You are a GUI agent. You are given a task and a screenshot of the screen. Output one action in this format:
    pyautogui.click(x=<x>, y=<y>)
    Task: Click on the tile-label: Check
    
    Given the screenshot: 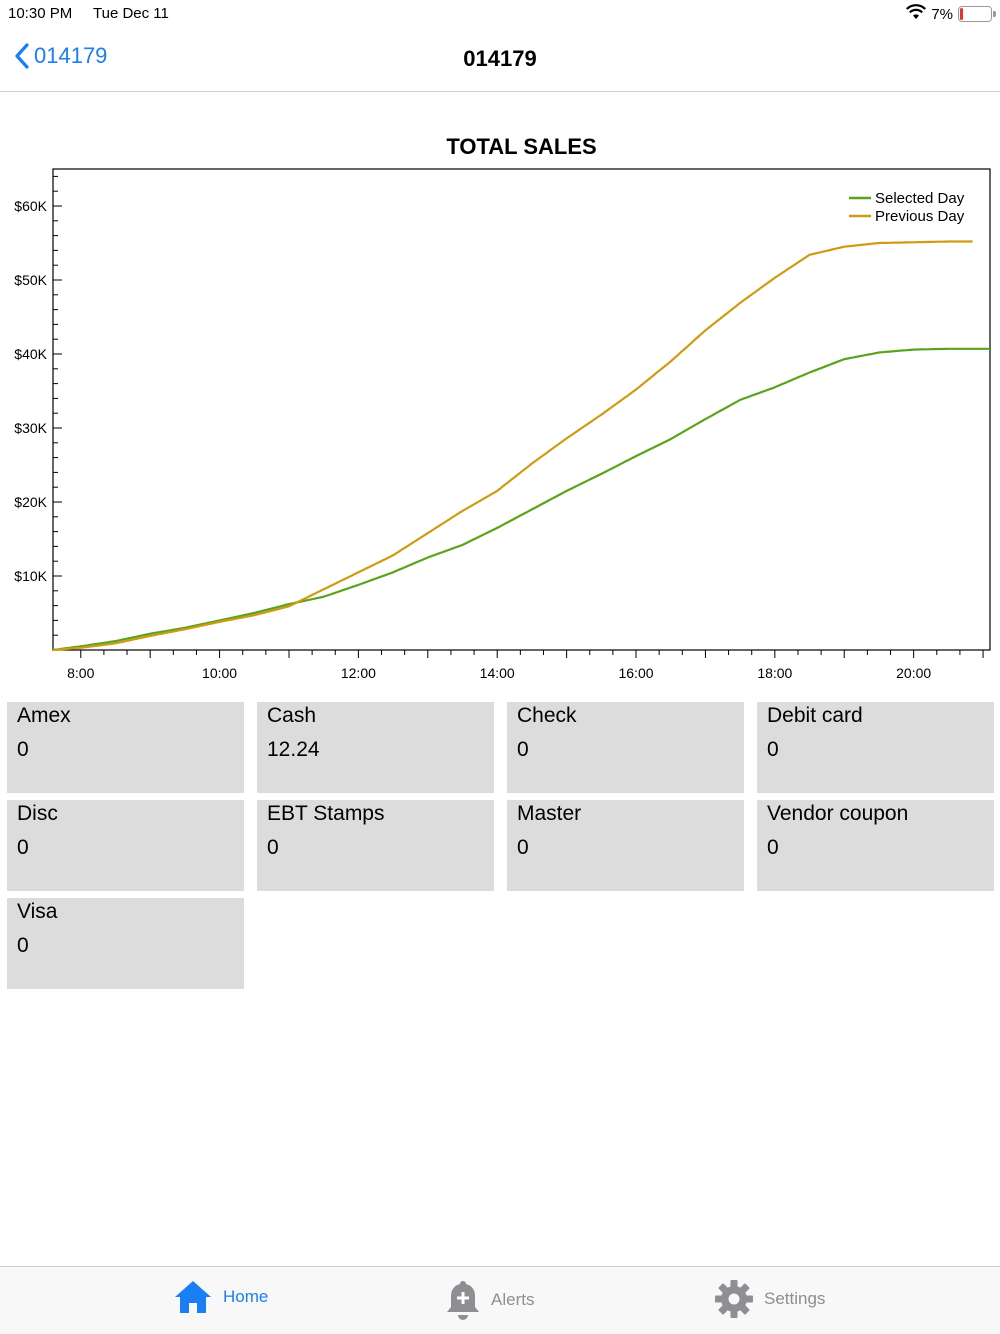 What is the action you would take?
    pyautogui.click(x=547, y=715)
    